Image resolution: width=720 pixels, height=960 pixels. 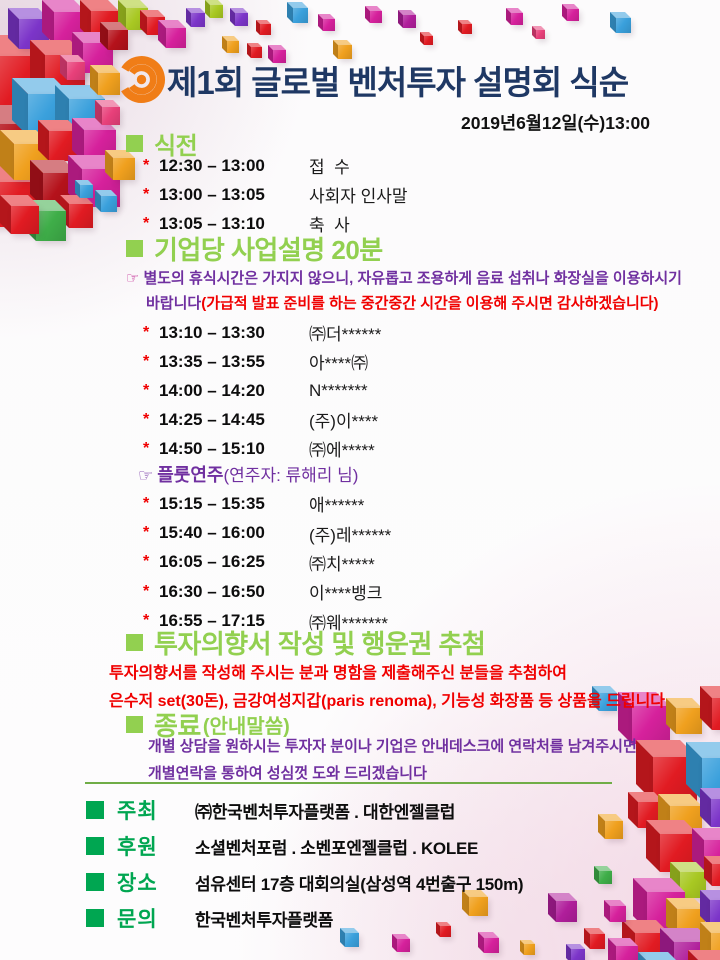 What do you see at coordinates (305, 882) in the screenshot?
I see `footer-row: 장소 섬유센터 17층 대회의실(삼성역 4번출구 150m)` at bounding box center [305, 882].